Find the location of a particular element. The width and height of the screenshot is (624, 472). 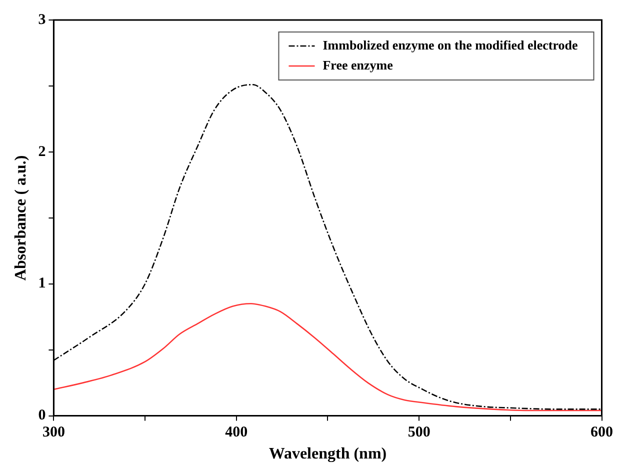

legend-label: Immbolized enzyme on the modified electrode is located at coordinates (450, 44).